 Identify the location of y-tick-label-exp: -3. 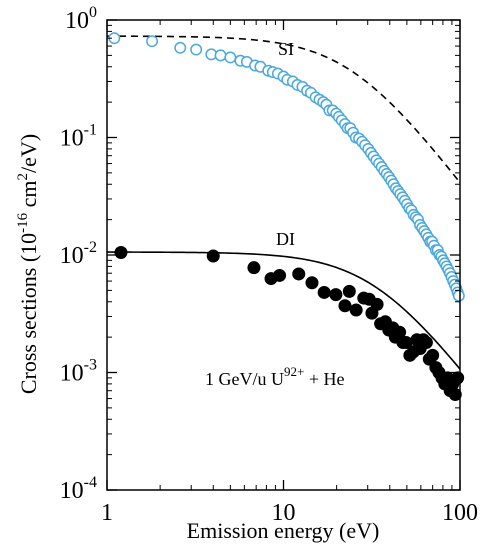
(90, 365).